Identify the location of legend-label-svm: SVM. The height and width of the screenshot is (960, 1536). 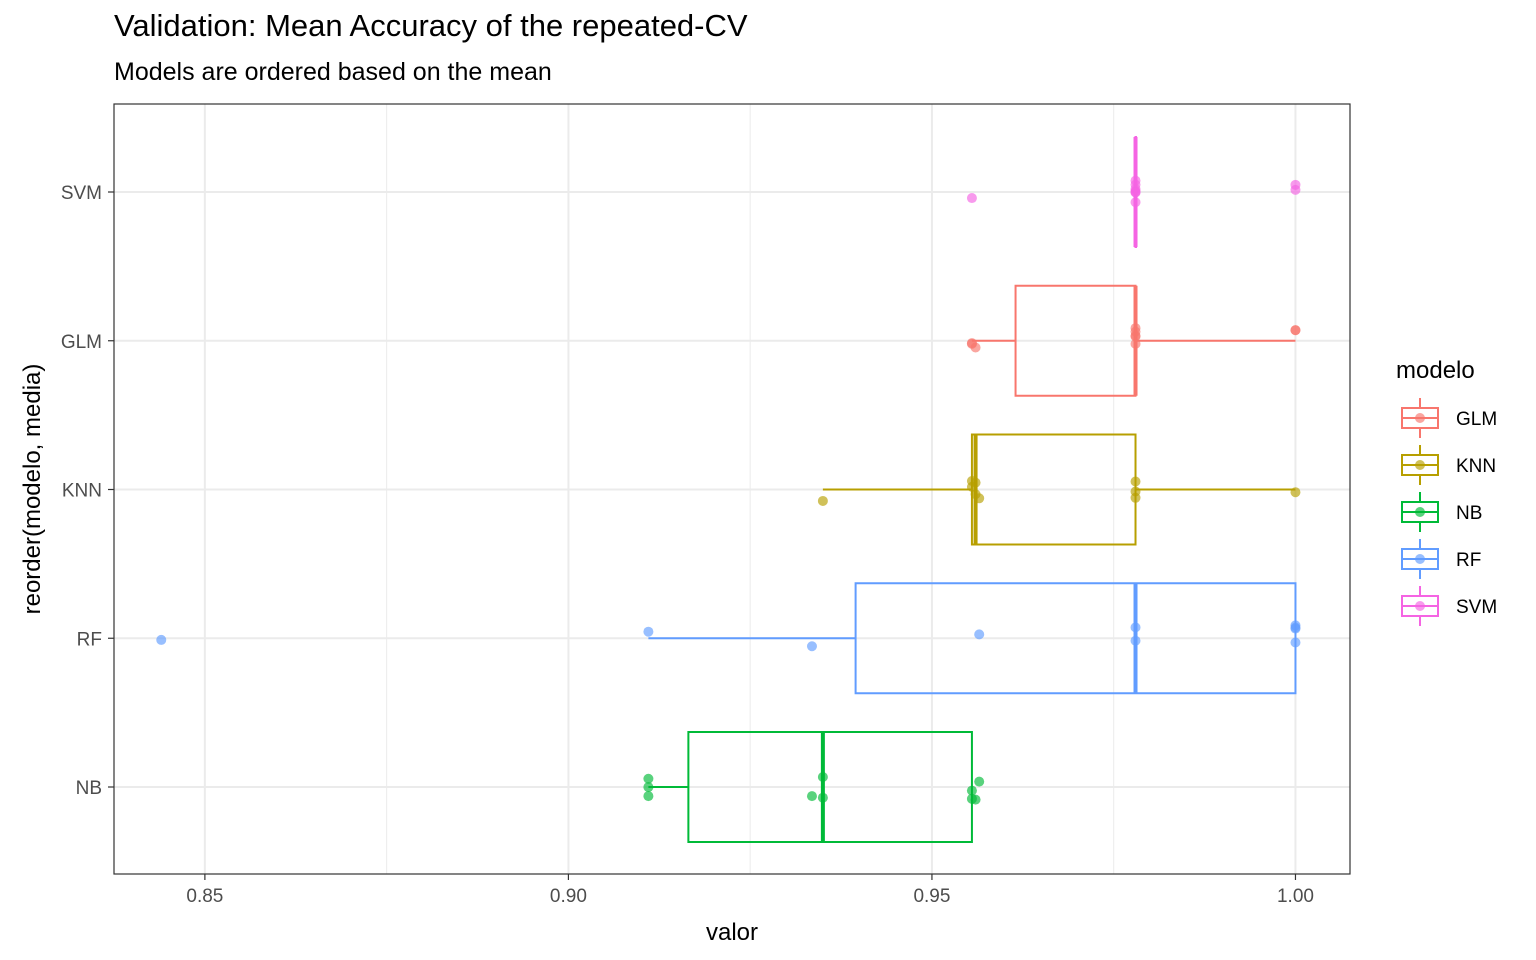
(1476, 607).